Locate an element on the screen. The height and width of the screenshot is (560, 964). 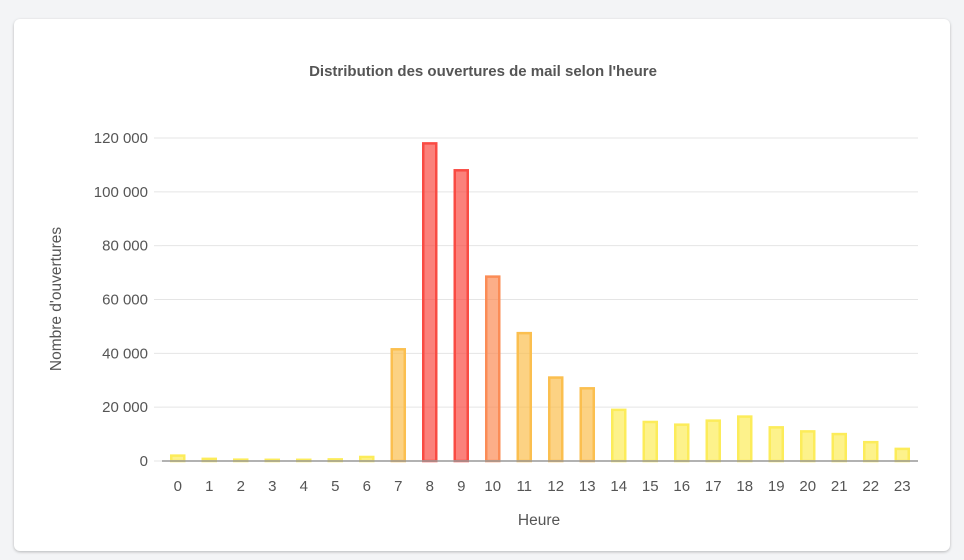
x-tick-label: 17 is located at coordinates (713, 486).